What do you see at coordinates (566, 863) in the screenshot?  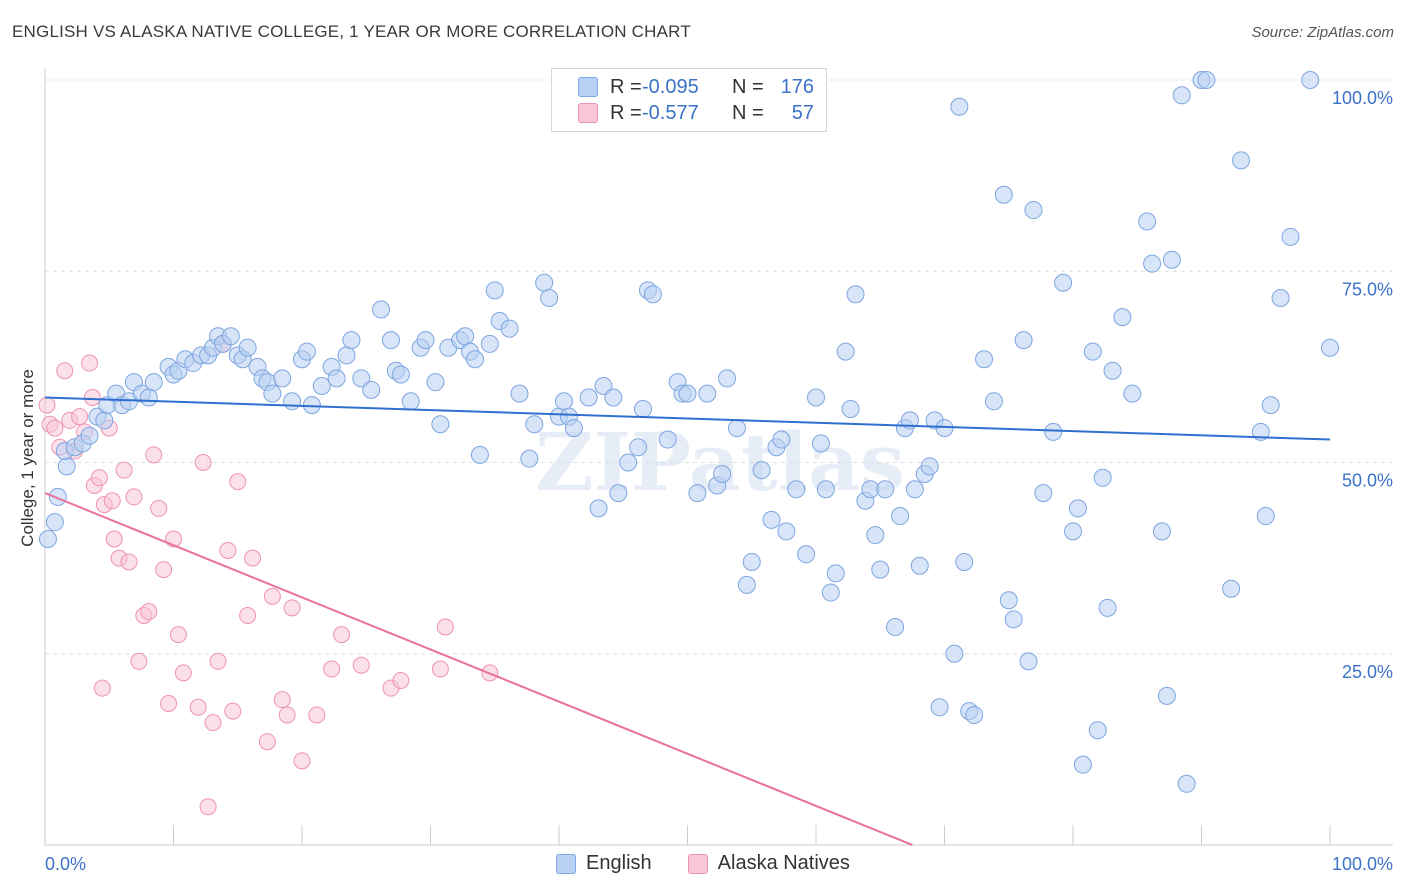 I see `english-swatch` at bounding box center [566, 863].